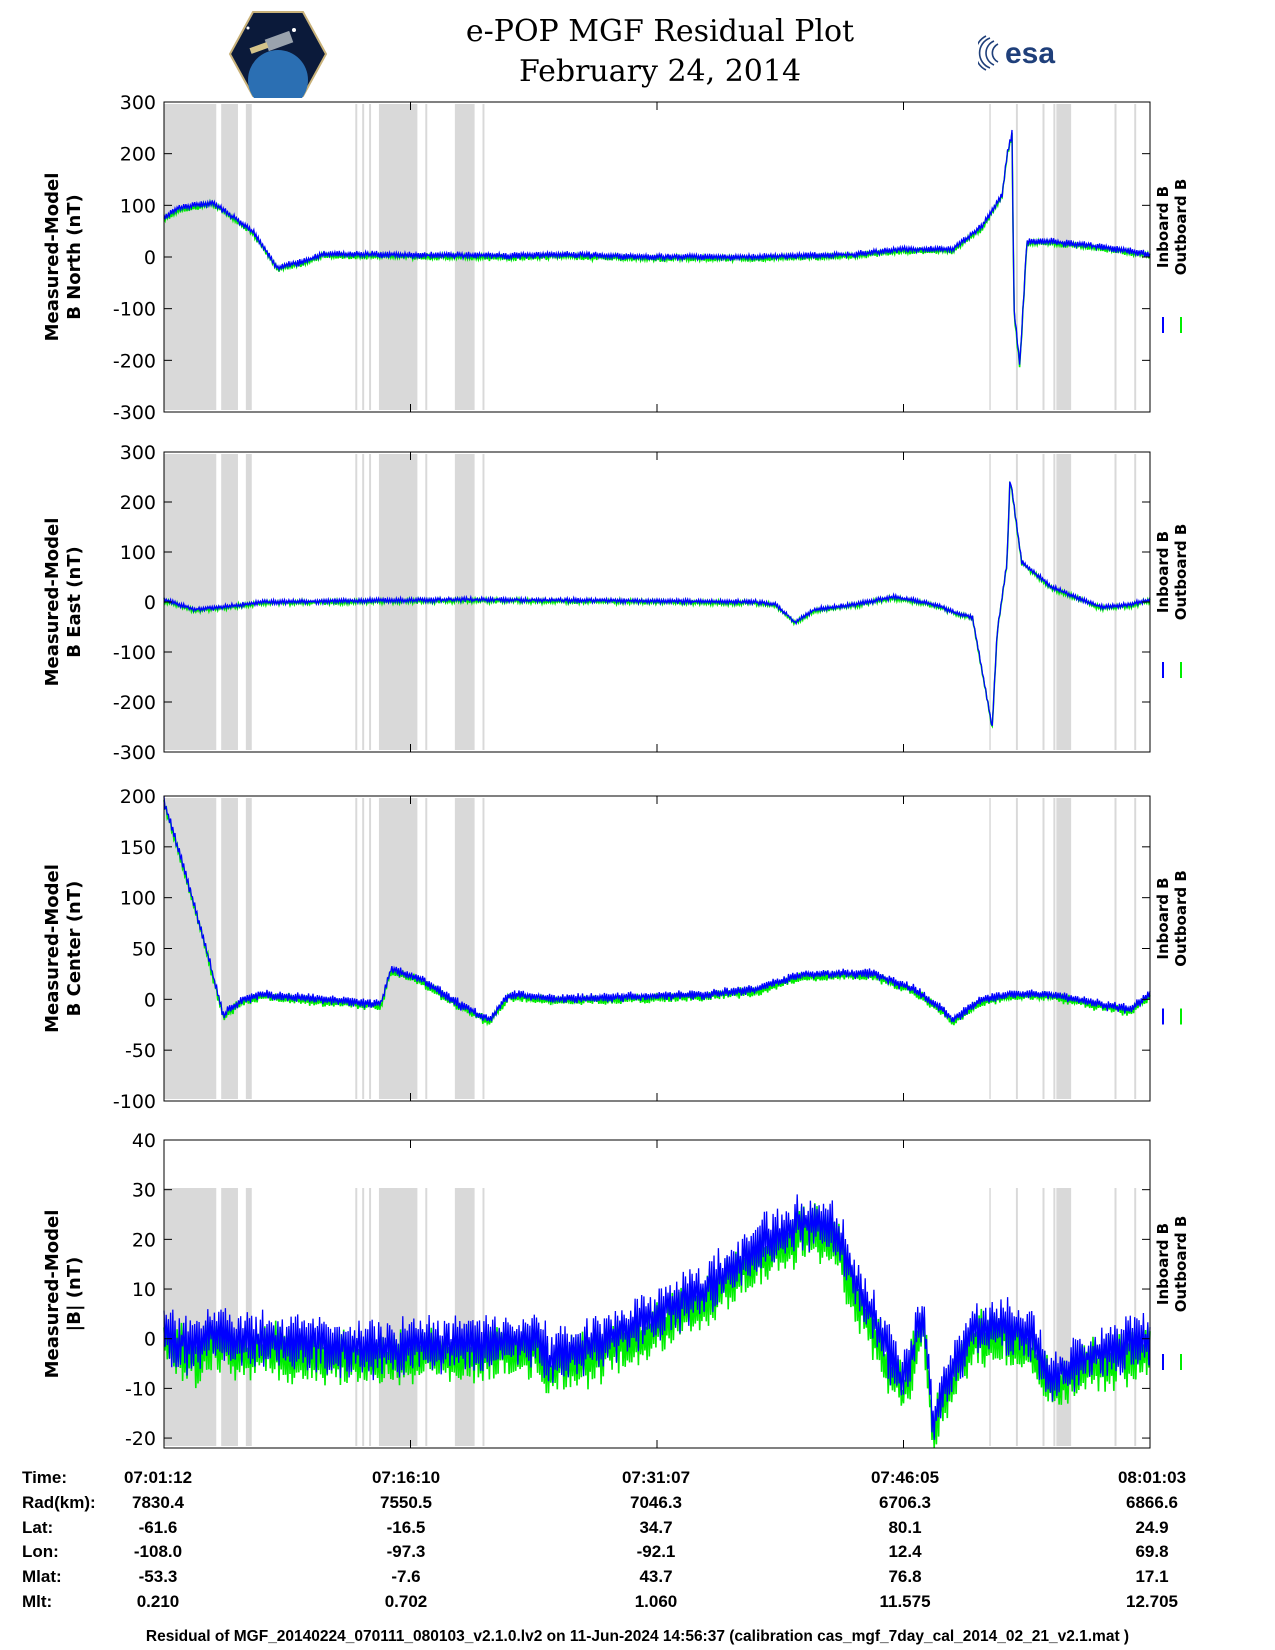 The width and height of the screenshot is (1275, 1650). What do you see at coordinates (144, 1290) in the screenshot?
I see `y-tick-label: 10` at bounding box center [144, 1290].